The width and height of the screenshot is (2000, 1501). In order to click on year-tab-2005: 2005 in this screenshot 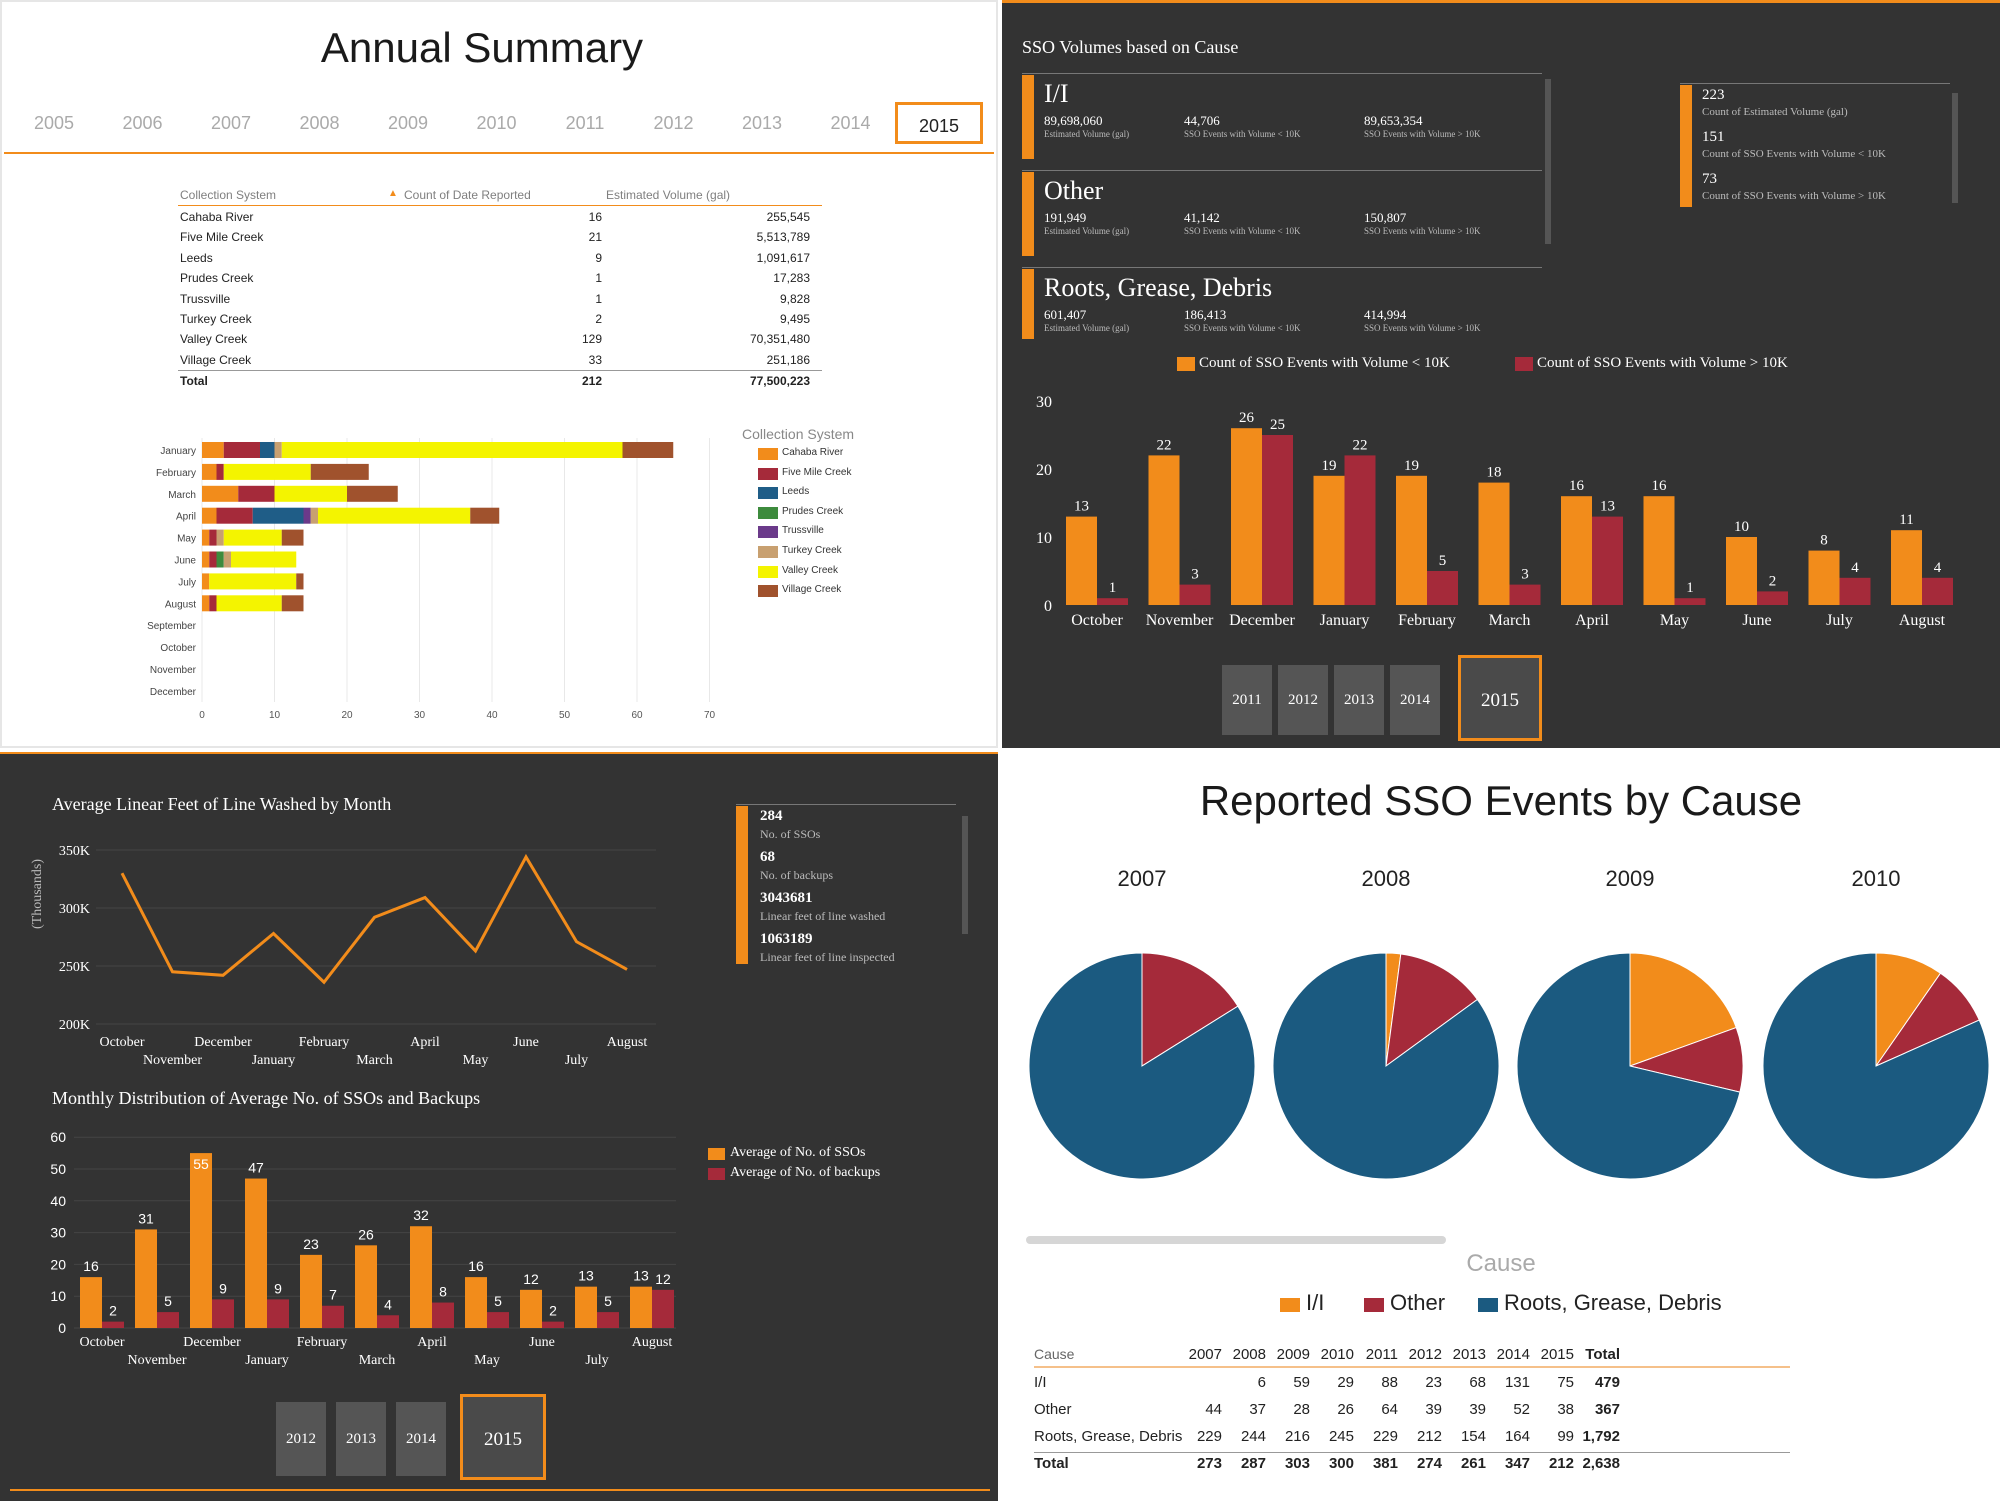, I will do `click(54, 123)`.